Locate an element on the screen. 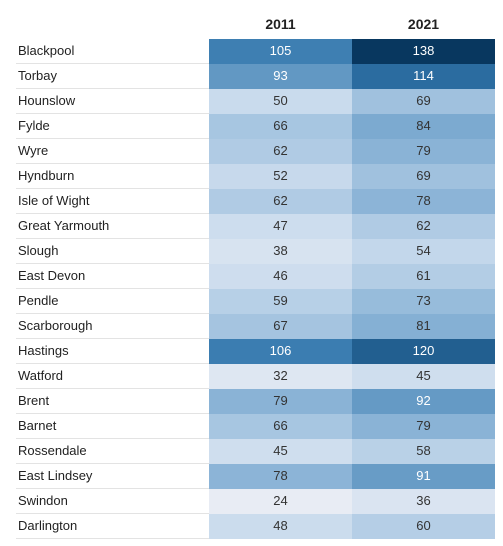  row-label: Darlington is located at coordinates (48, 525).